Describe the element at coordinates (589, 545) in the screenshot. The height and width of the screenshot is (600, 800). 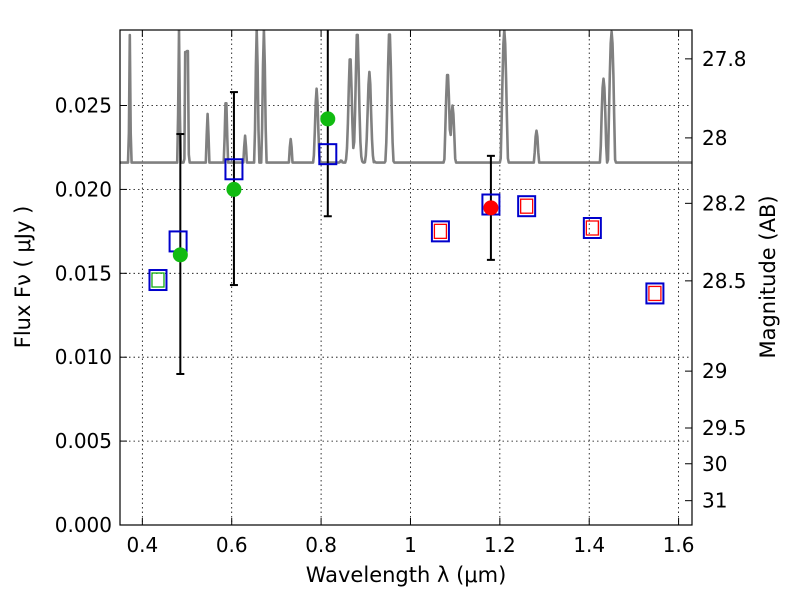
I see `x-tick-label: 1.4` at that location.